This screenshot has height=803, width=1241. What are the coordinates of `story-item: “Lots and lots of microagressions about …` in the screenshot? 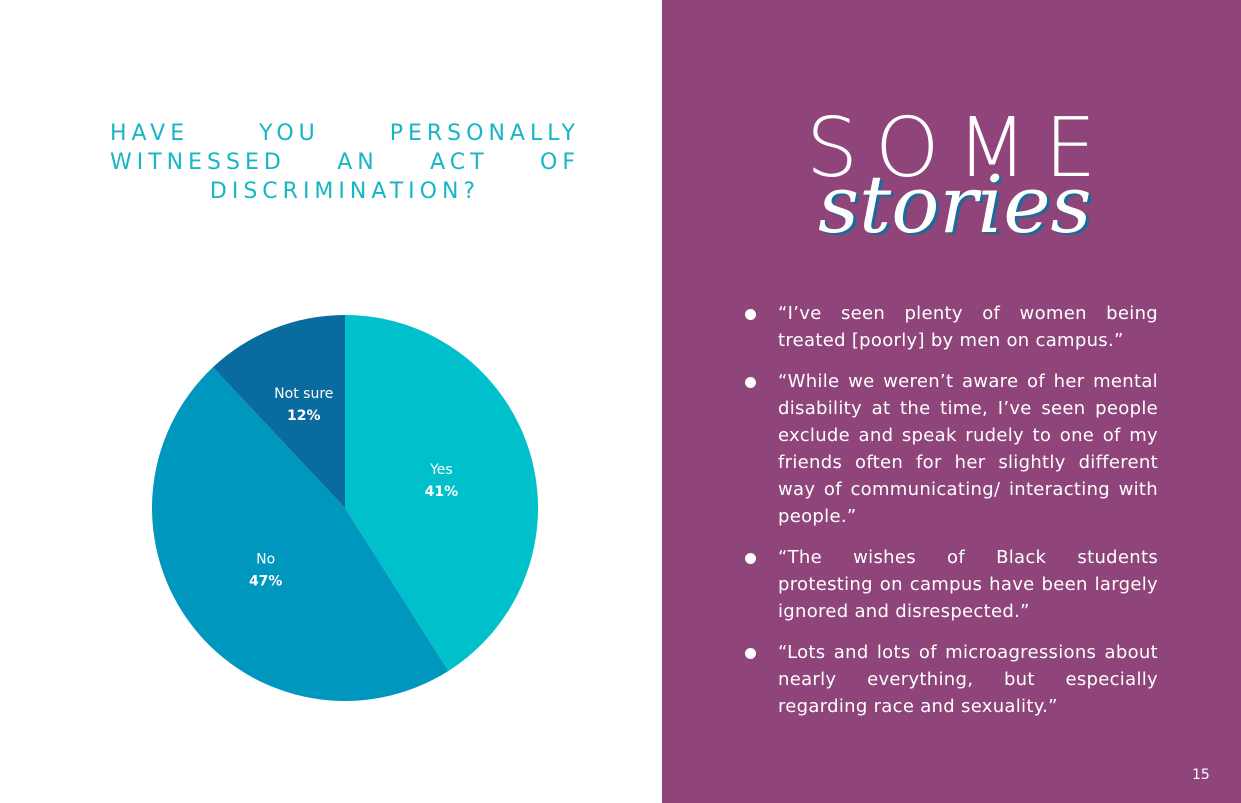 It's located at (951, 679).